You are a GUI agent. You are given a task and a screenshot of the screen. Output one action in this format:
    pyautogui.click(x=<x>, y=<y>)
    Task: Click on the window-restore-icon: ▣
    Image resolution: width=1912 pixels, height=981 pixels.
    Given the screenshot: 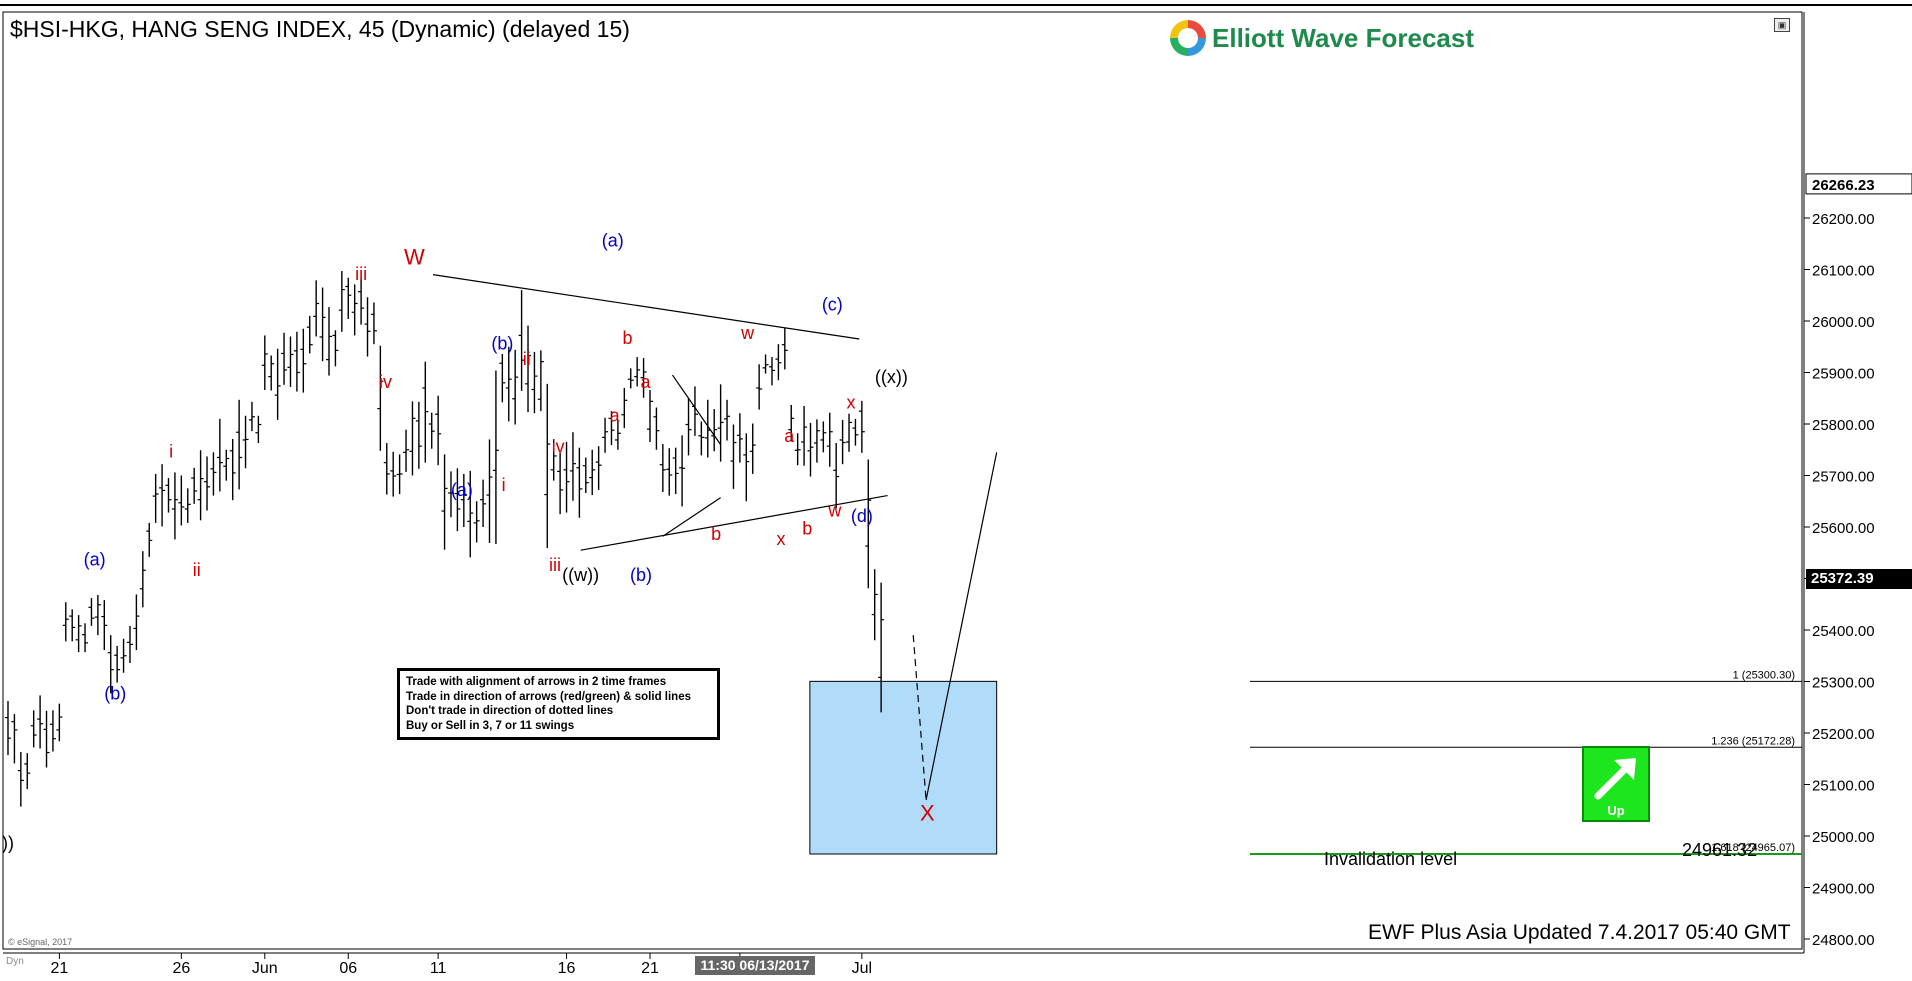 What is the action you would take?
    pyautogui.click(x=1782, y=25)
    